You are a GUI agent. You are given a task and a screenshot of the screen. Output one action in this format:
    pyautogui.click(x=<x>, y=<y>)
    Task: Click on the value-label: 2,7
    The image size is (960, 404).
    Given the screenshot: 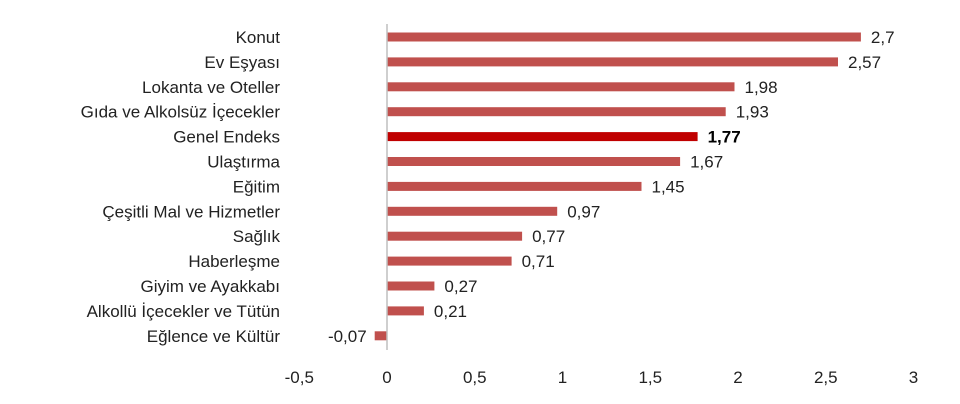 What is the action you would take?
    pyautogui.click(x=883, y=37)
    